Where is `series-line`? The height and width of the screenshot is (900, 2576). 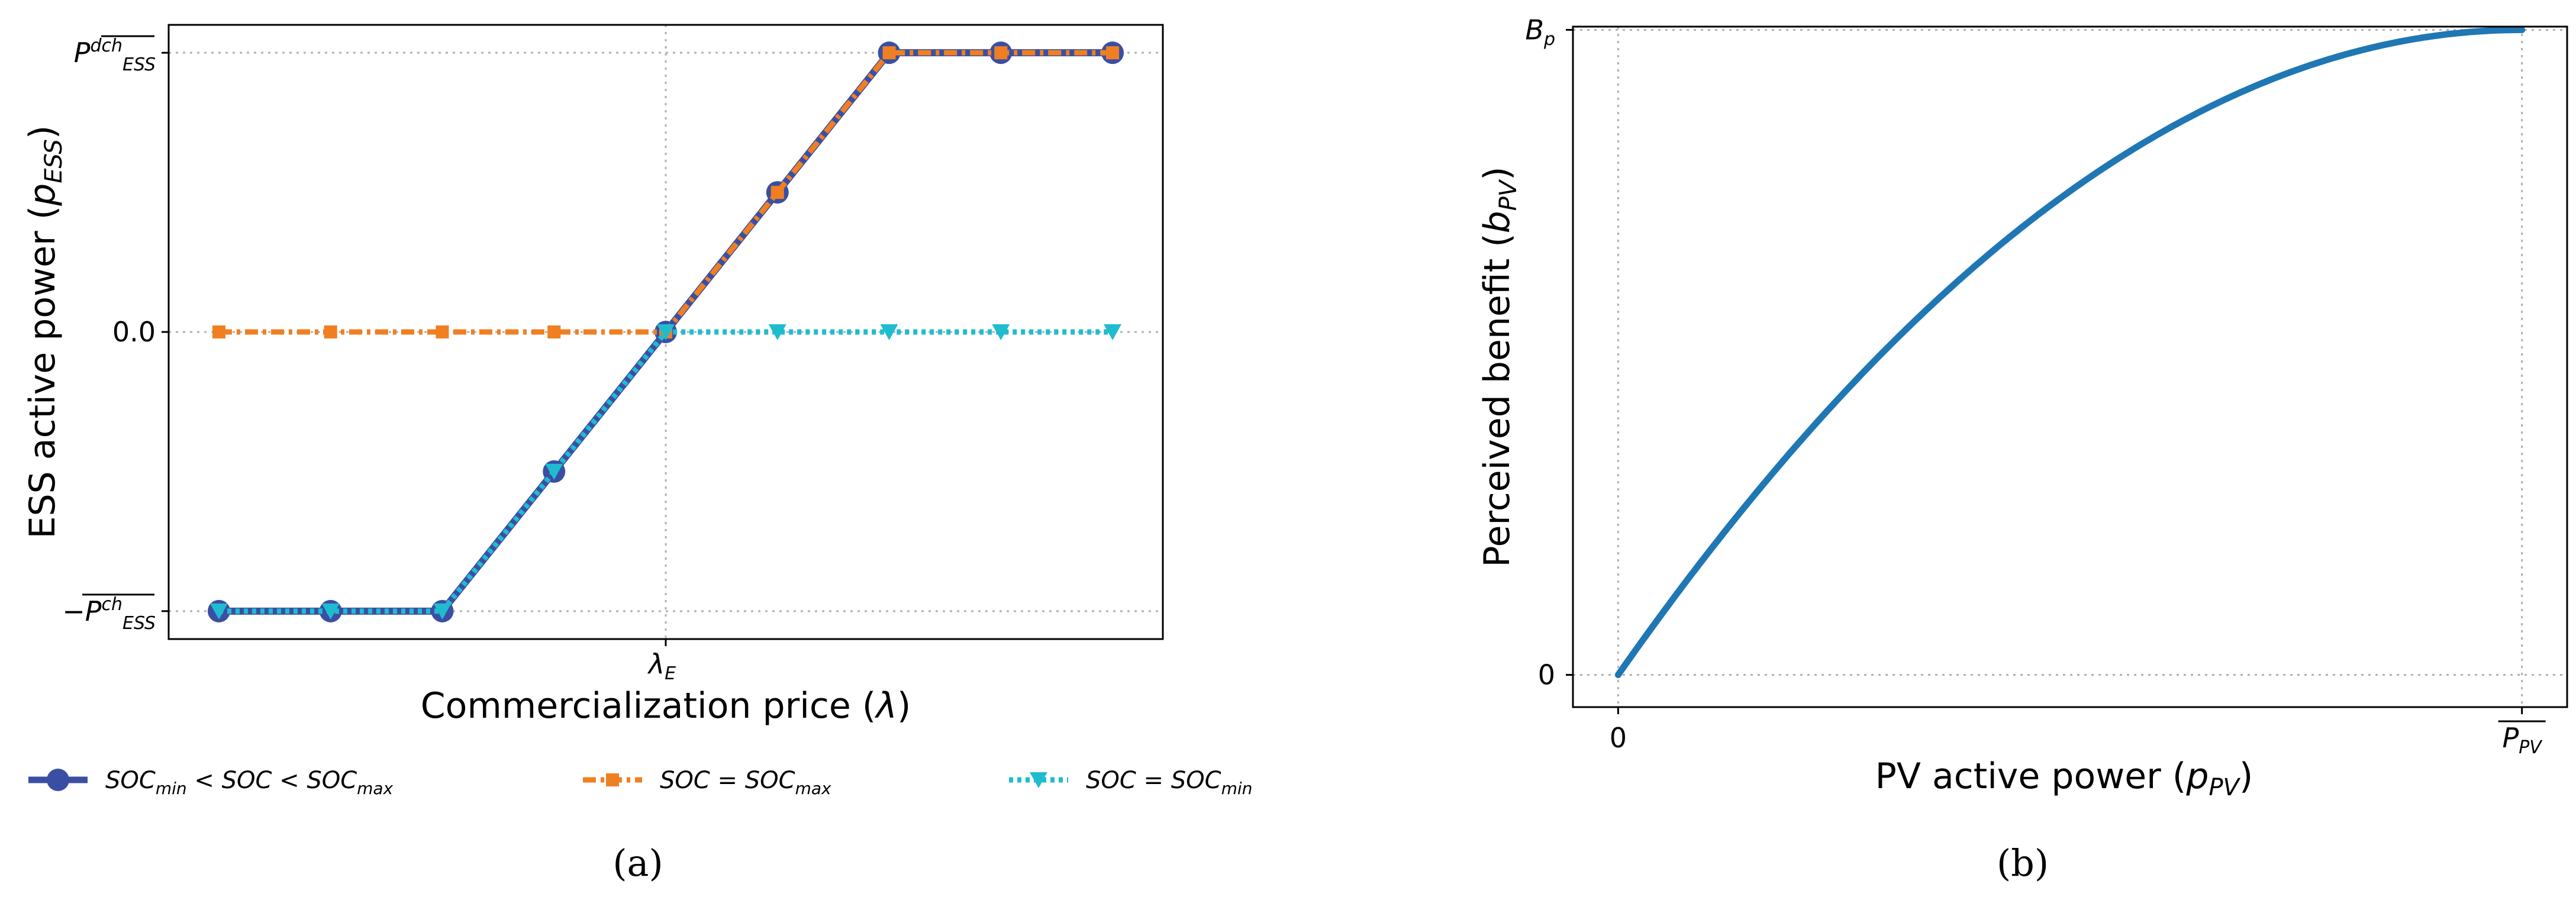 series-line is located at coordinates (665, 192).